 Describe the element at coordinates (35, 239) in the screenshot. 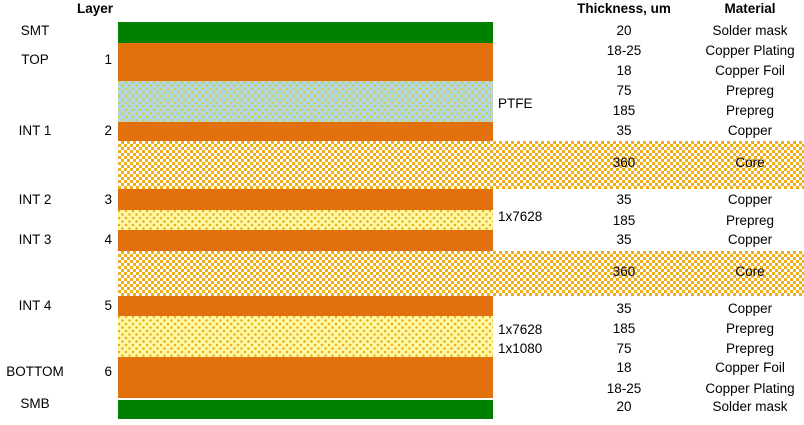

I see `layer-name-int3: INT 3` at that location.